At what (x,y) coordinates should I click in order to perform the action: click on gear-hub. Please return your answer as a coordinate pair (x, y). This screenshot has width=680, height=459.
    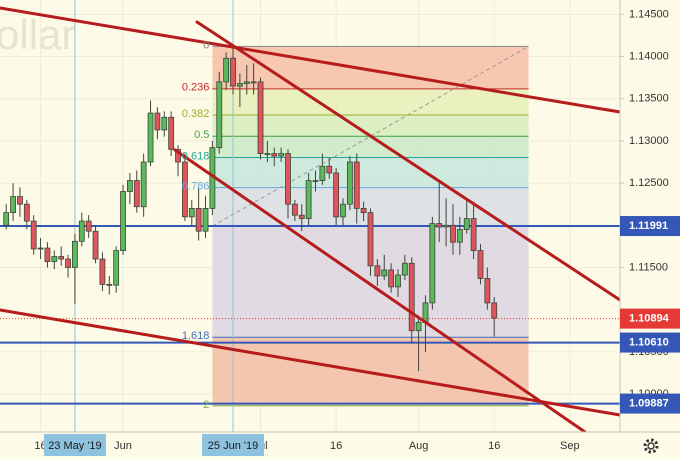
    Looking at the image, I should click on (651, 446).